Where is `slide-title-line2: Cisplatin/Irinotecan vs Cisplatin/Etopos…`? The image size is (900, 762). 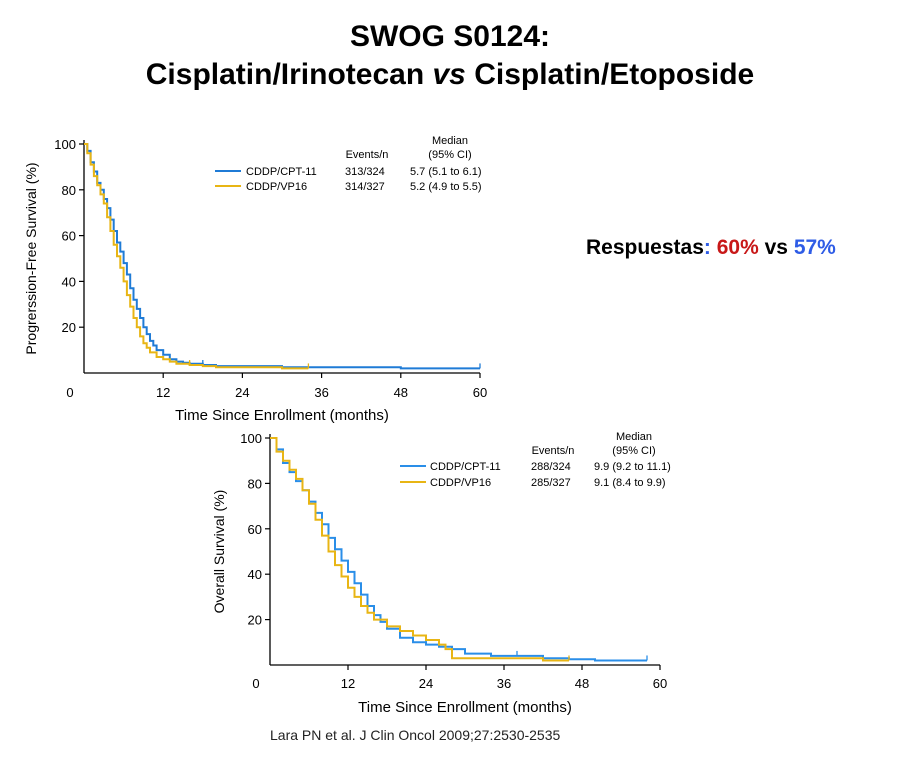
slide-title-line2: Cisplatin/Irinotecan vs Cisplatin/Etopos… is located at coordinates (450, 75).